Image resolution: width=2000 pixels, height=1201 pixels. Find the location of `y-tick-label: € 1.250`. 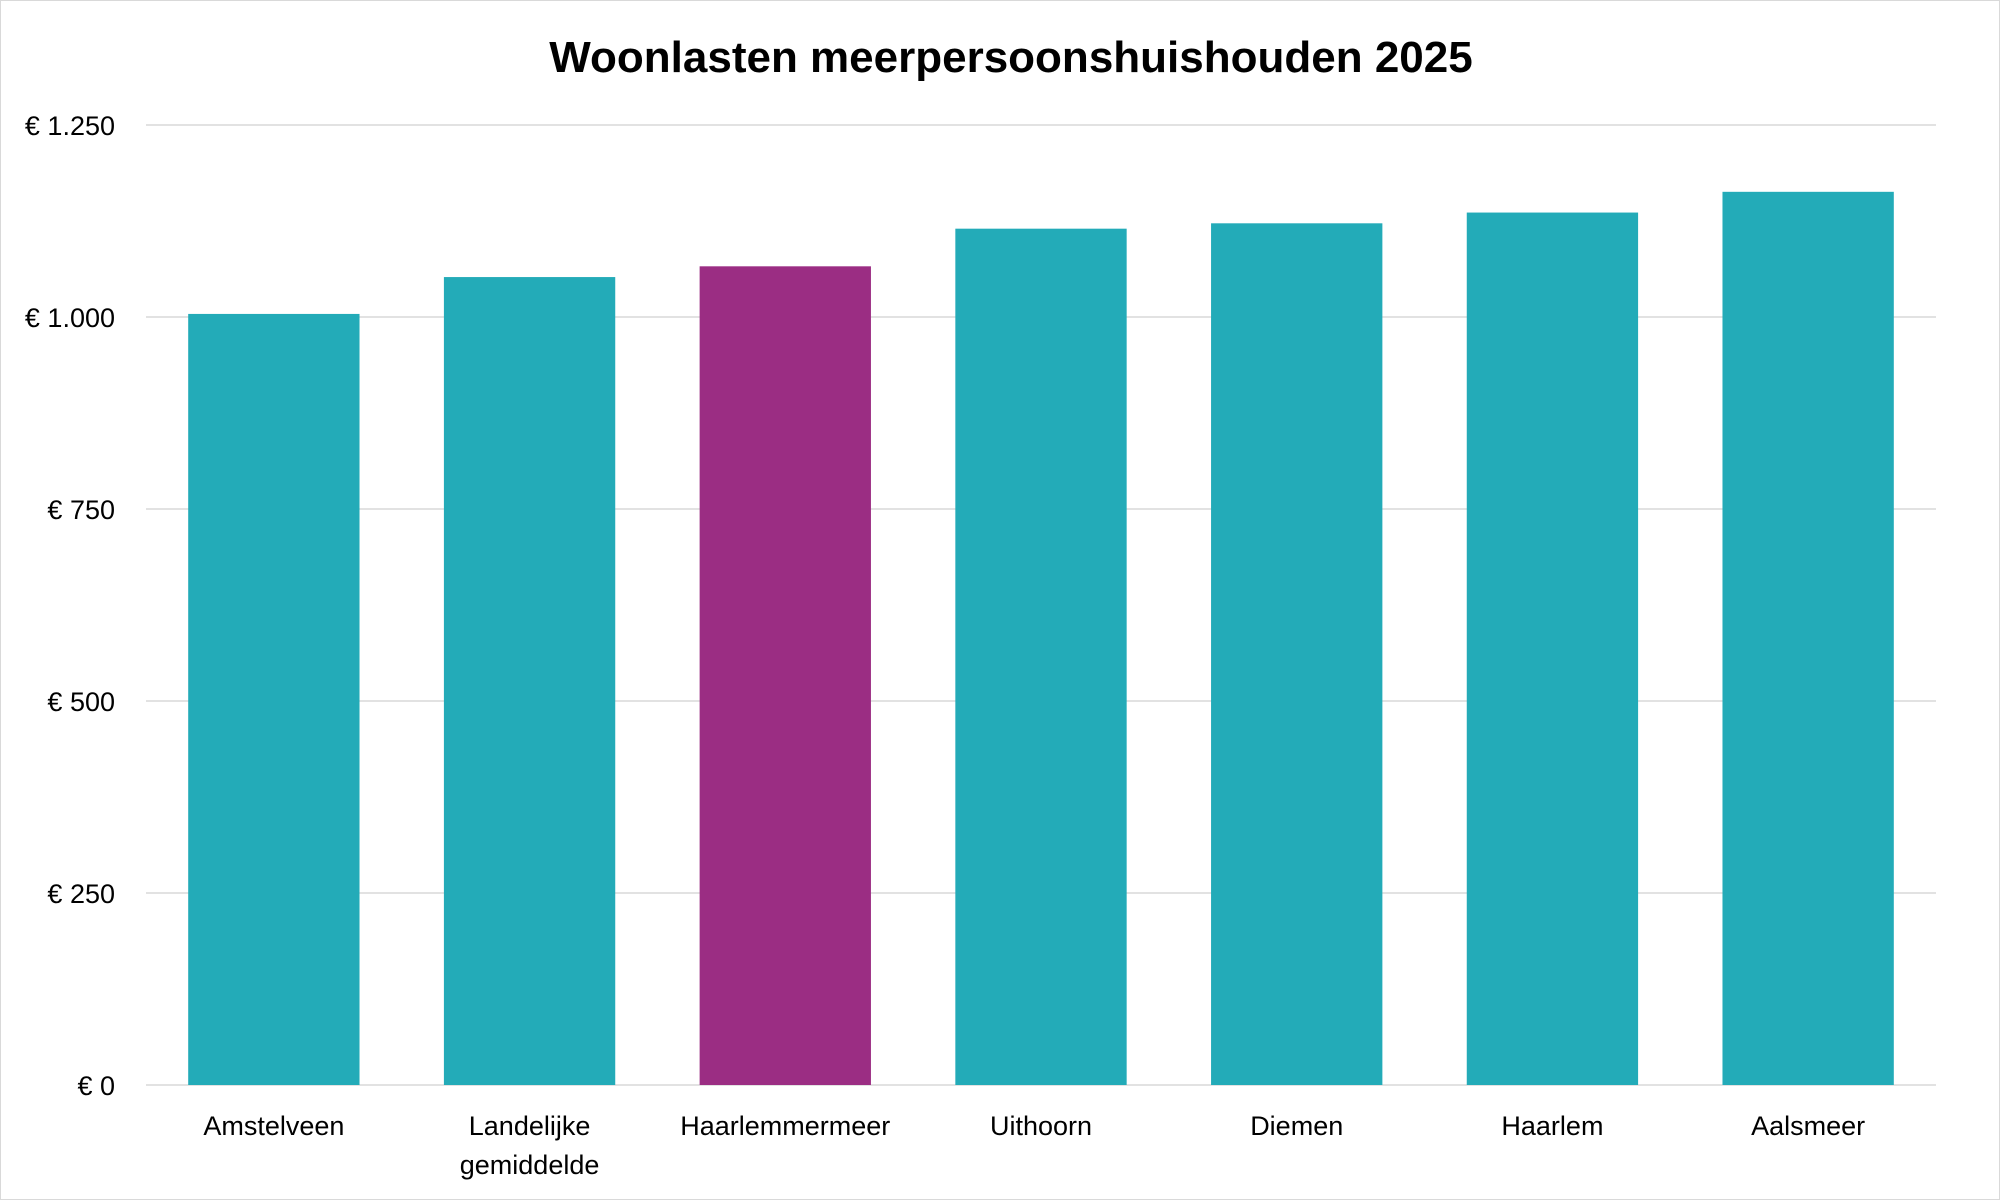

y-tick-label: € 1.250 is located at coordinates (70, 126).